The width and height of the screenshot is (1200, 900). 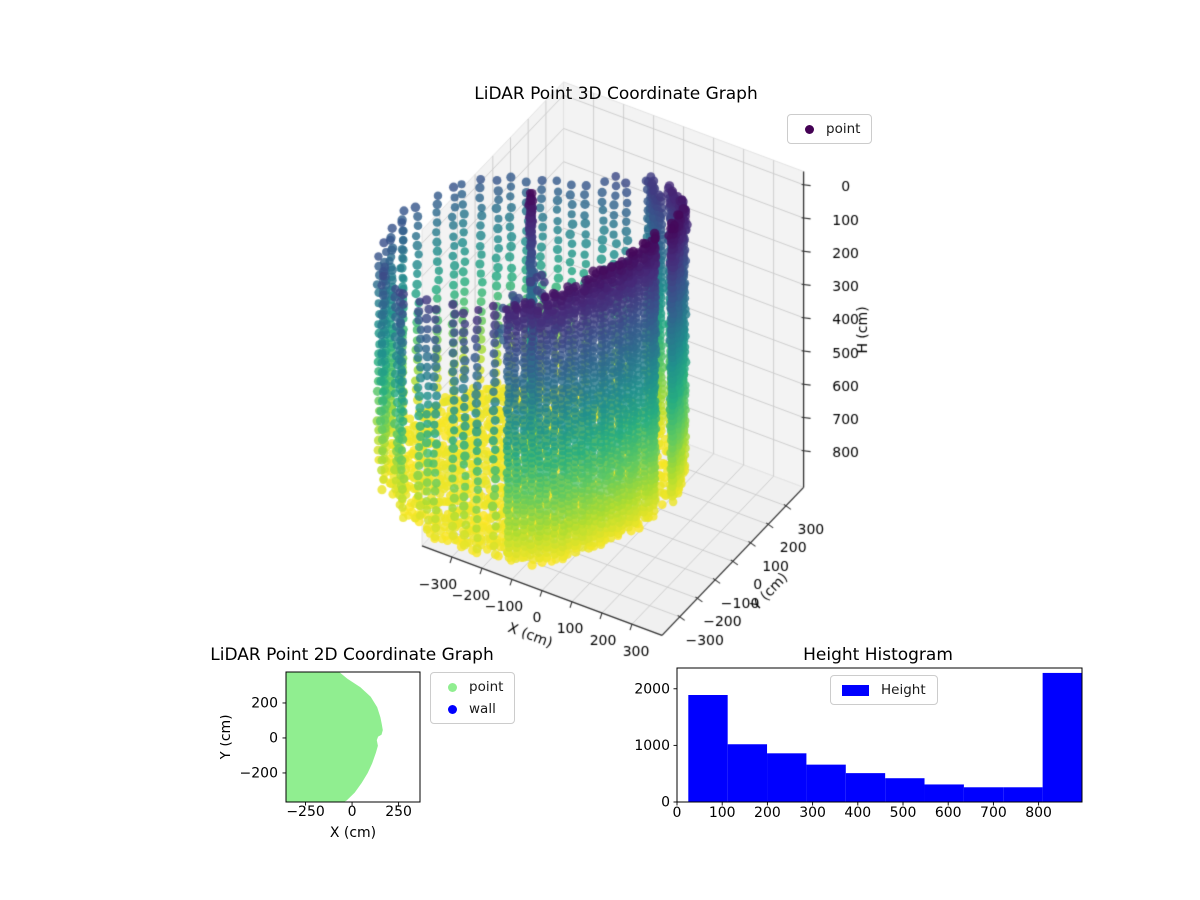 What do you see at coordinates (878, 655) in the screenshot?
I see `histogram-title: Height Histogram` at bounding box center [878, 655].